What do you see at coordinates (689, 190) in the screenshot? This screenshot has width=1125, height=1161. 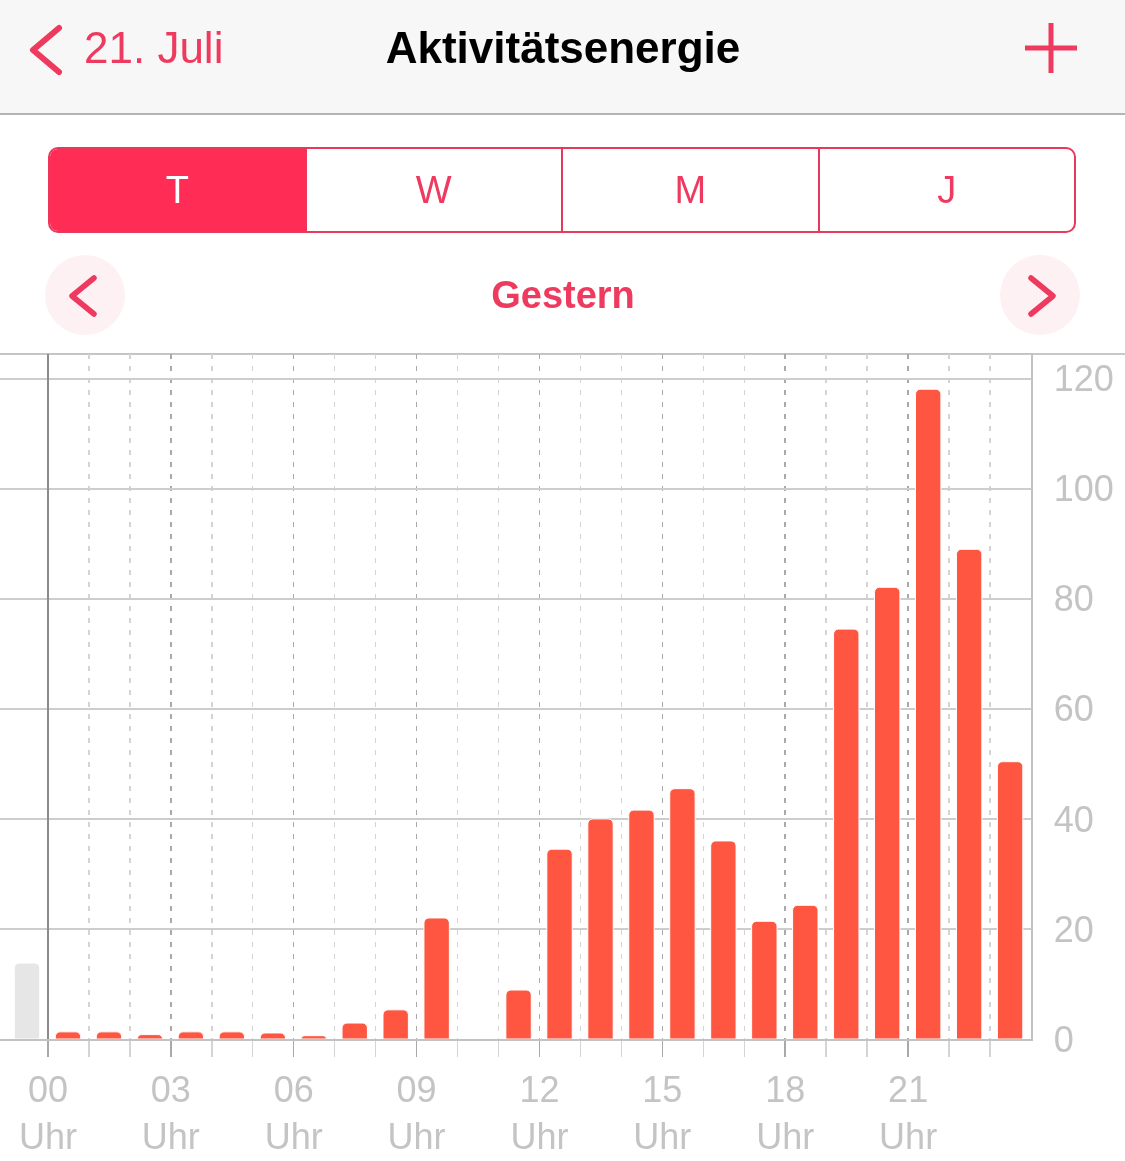 I see `segment-button: M` at bounding box center [689, 190].